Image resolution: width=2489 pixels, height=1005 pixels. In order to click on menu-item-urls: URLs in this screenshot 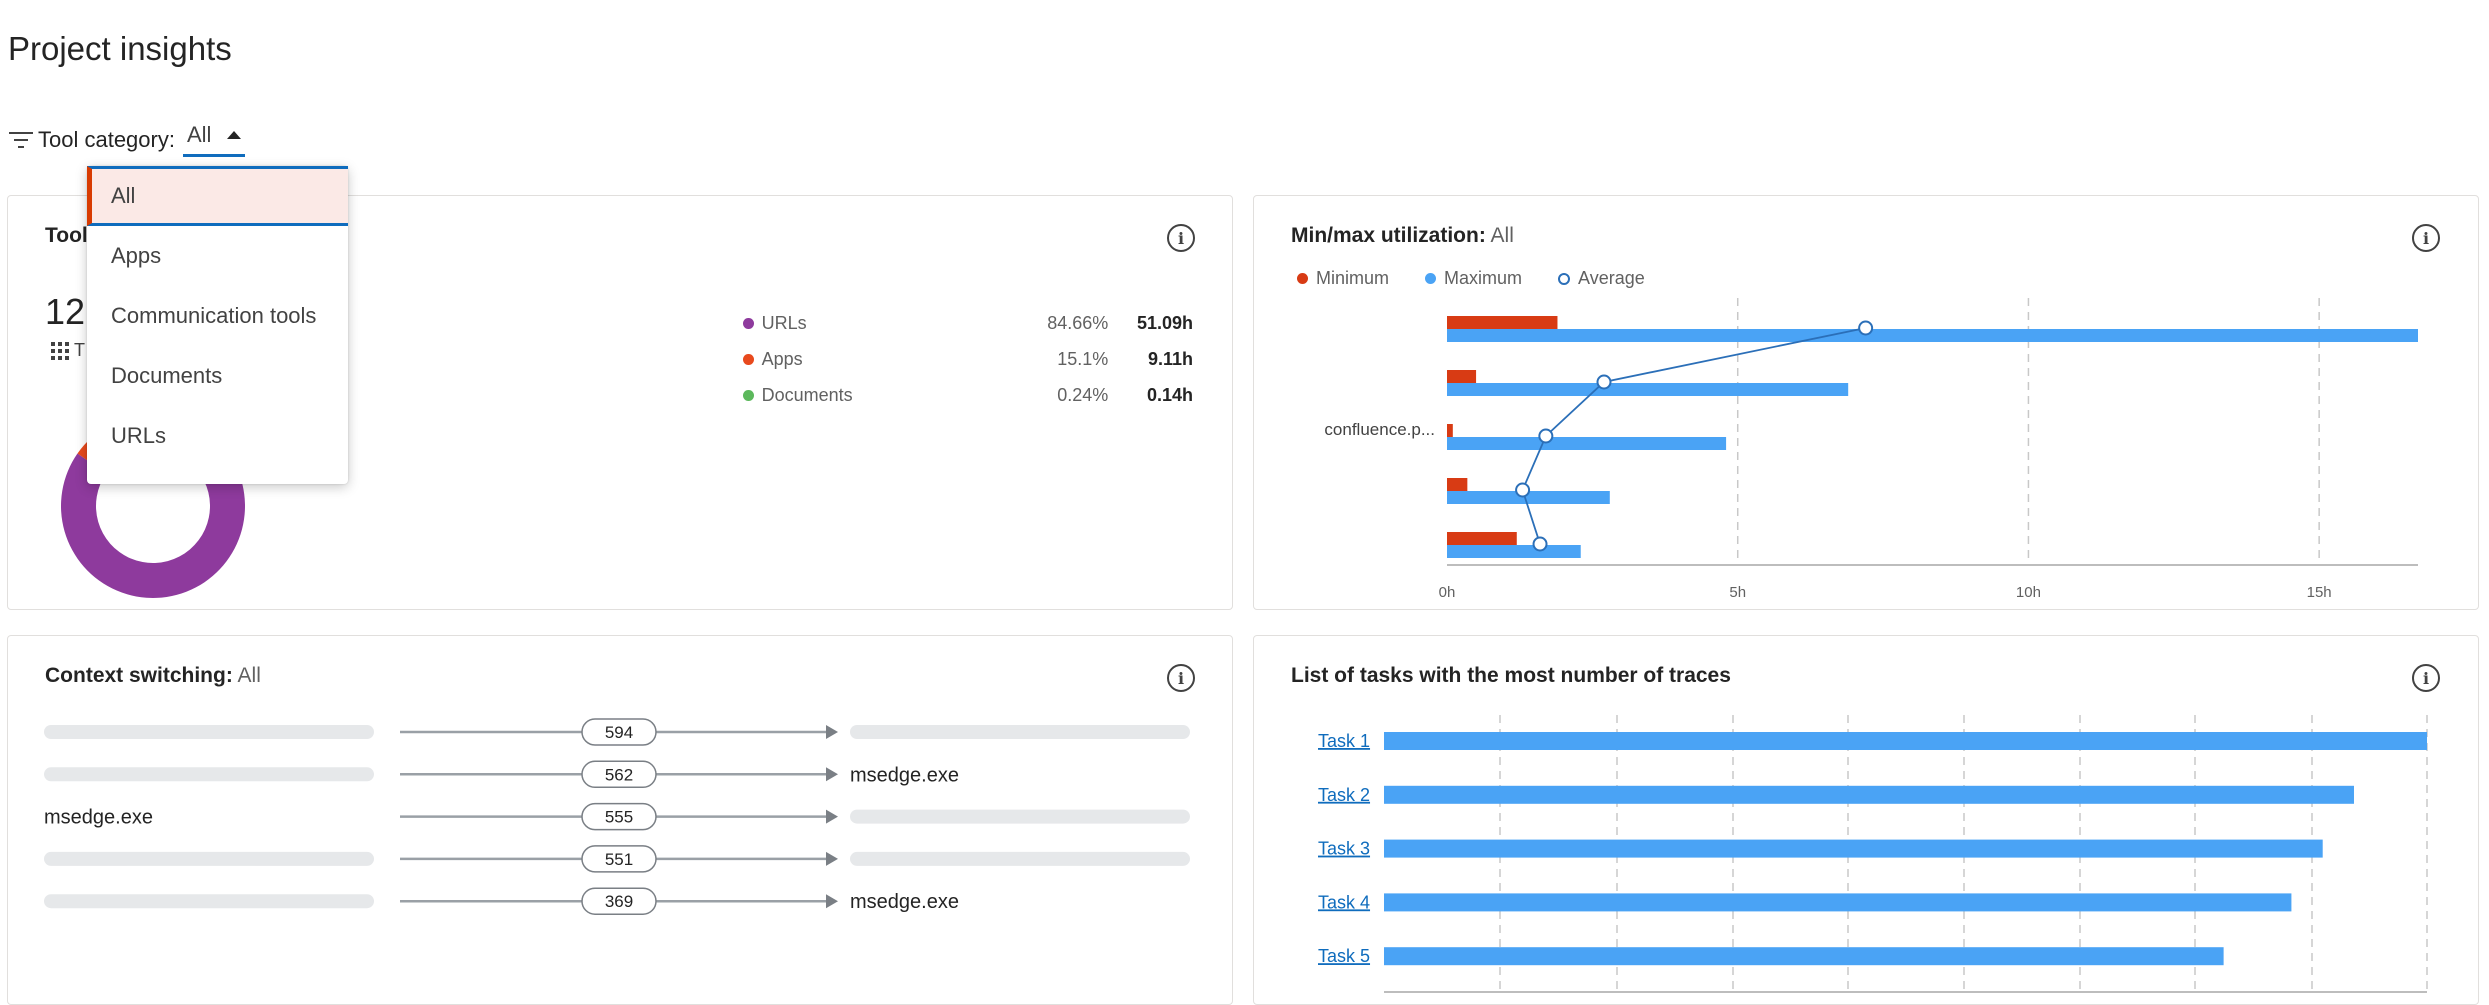, I will do `click(139, 435)`.